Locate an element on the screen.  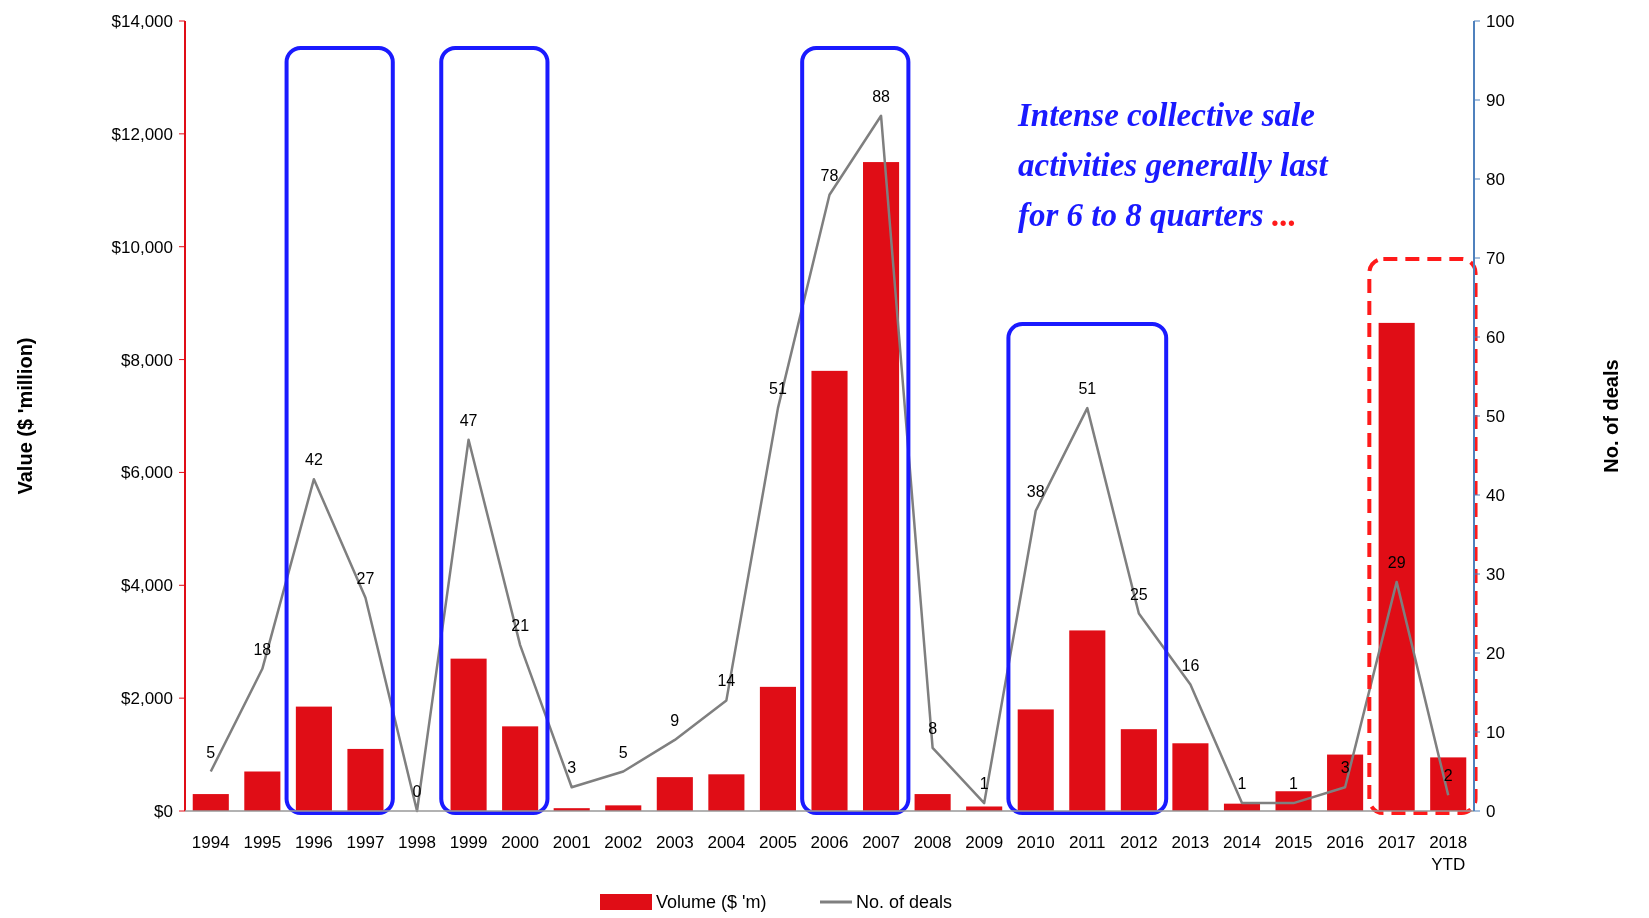
x-tick-label: 2014 is located at coordinates (1242, 842).